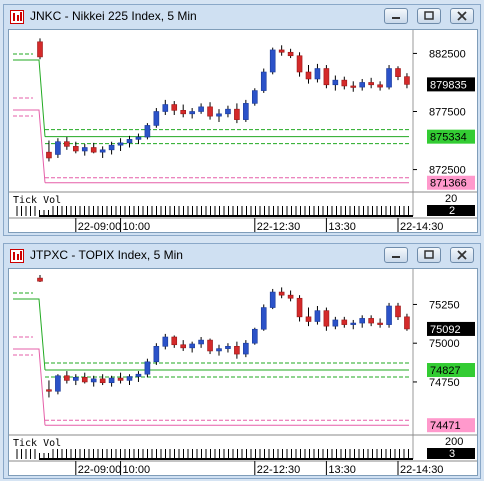 This screenshot has height=481, width=484. What do you see at coordinates (278, 227) in the screenshot?
I see `time-tick-label: 22-12:30` at bounding box center [278, 227].